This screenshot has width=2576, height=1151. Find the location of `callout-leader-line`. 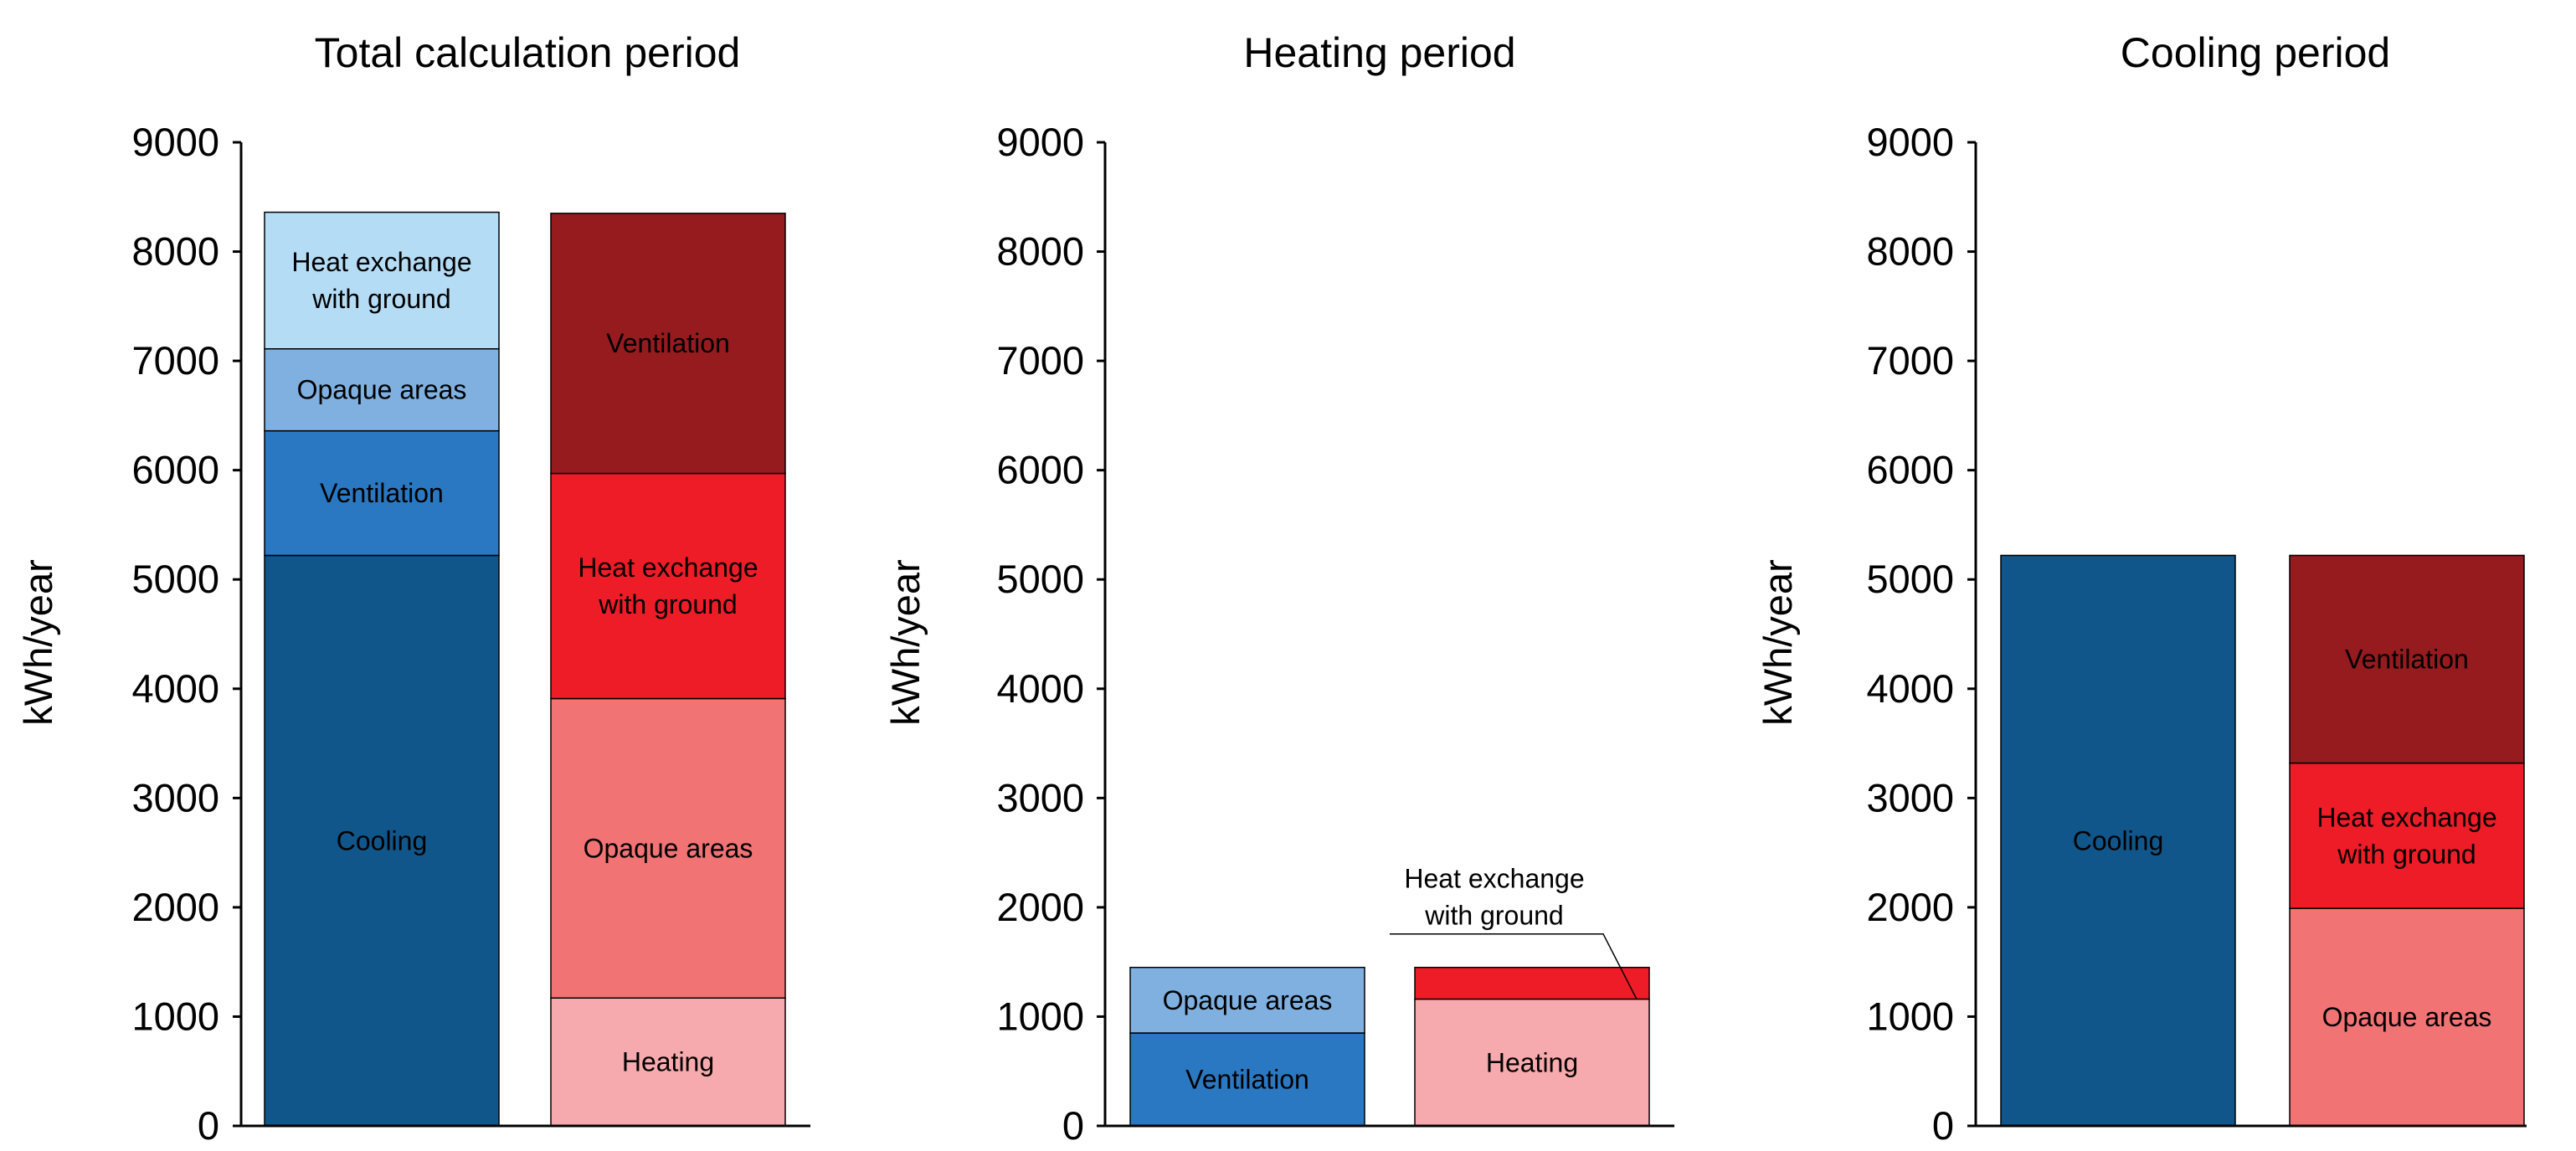

callout-leader-line is located at coordinates (1514, 967).